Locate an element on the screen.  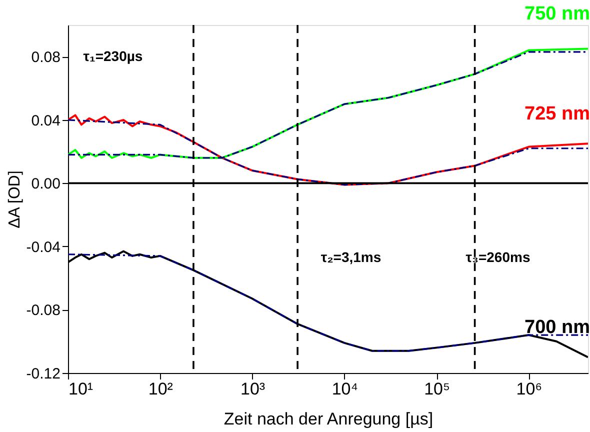
annotation: τ₃=260ms is located at coordinates (498, 257).